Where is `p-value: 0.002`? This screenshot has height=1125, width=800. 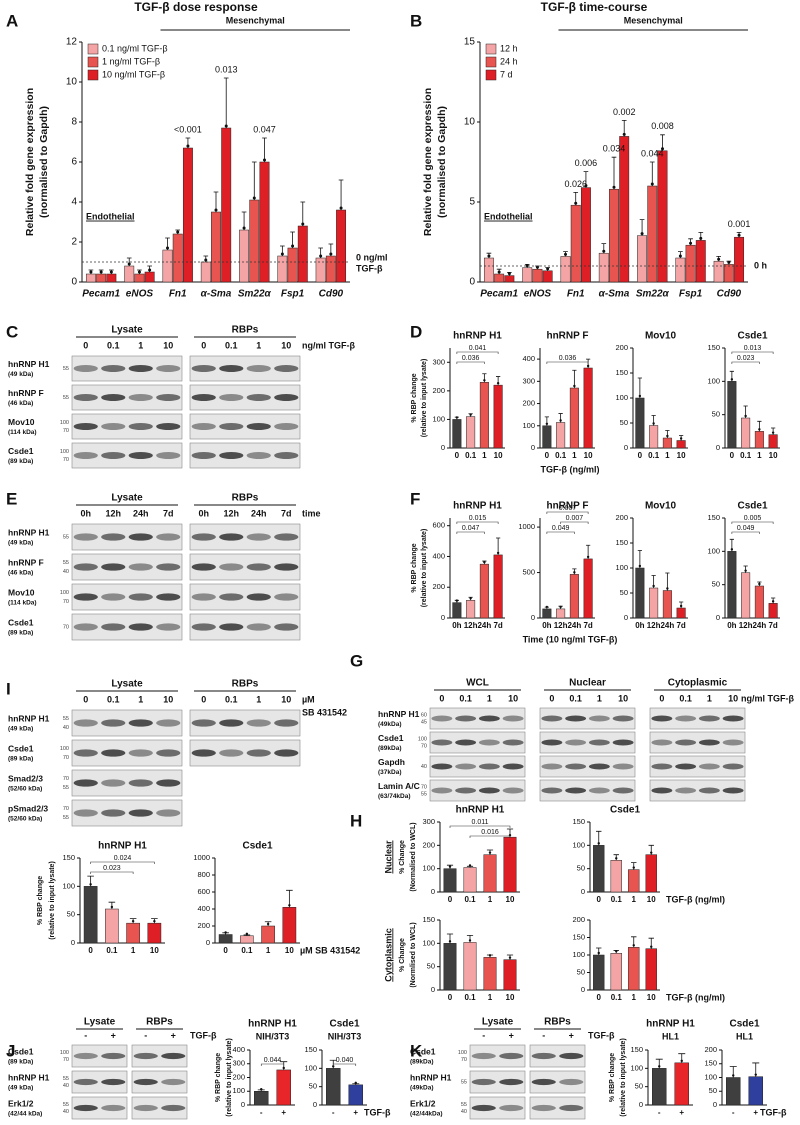
p-value: 0.002 is located at coordinates (624, 112).